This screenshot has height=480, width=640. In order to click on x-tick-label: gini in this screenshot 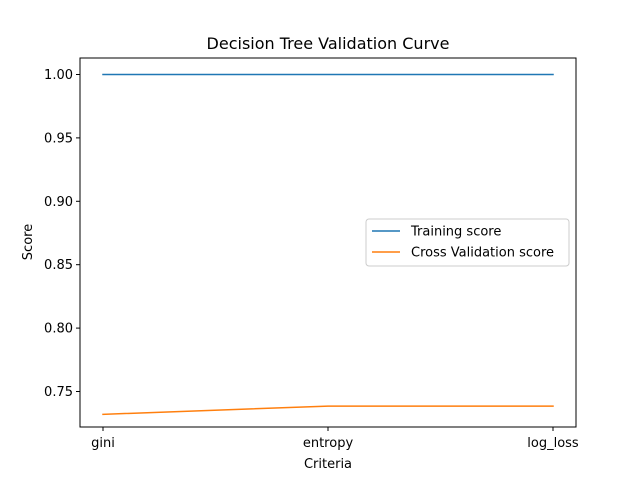, I will do `click(103, 443)`.